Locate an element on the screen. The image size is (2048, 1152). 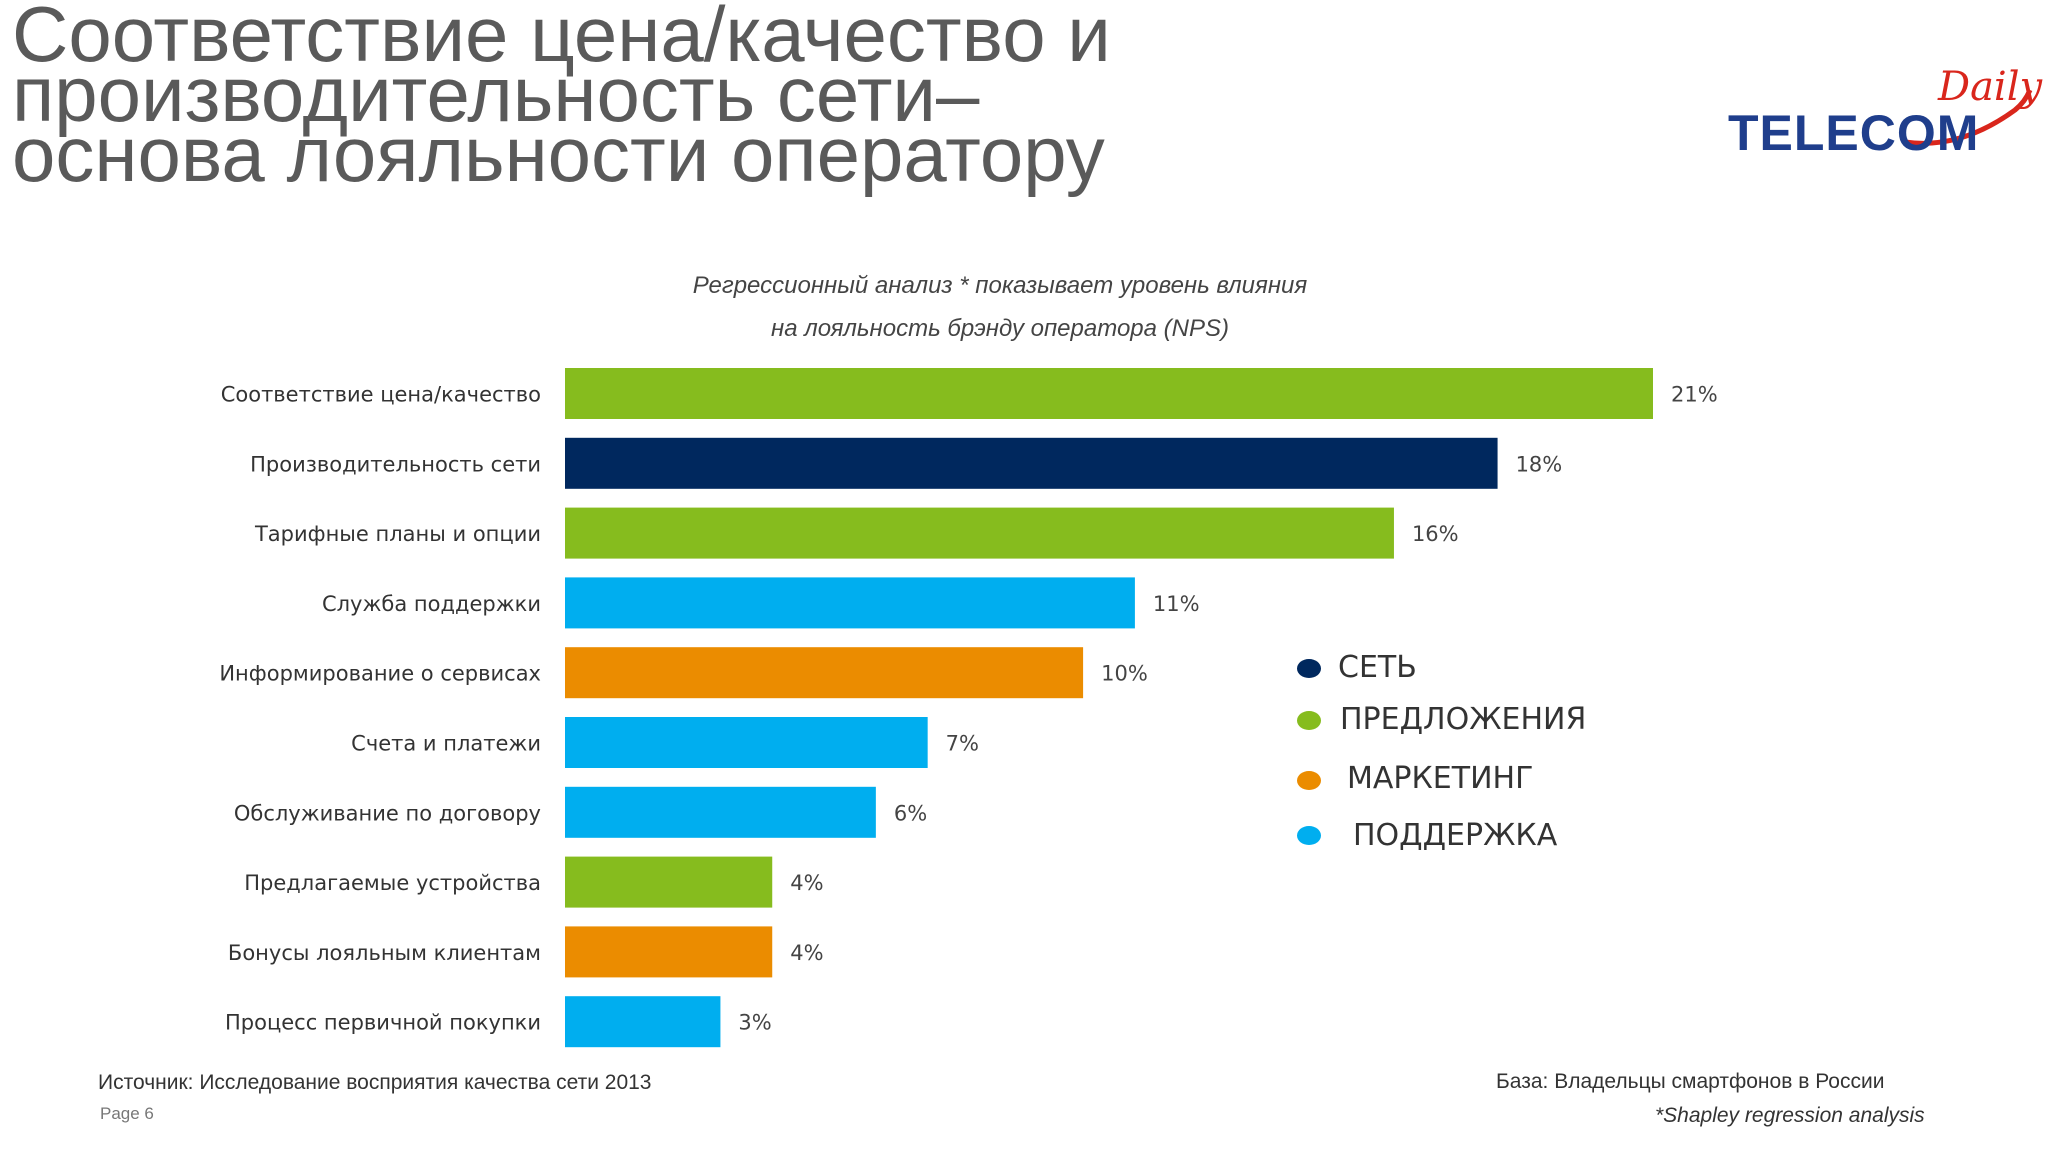
logo-script-text: Daily is located at coordinates (1990, 87).